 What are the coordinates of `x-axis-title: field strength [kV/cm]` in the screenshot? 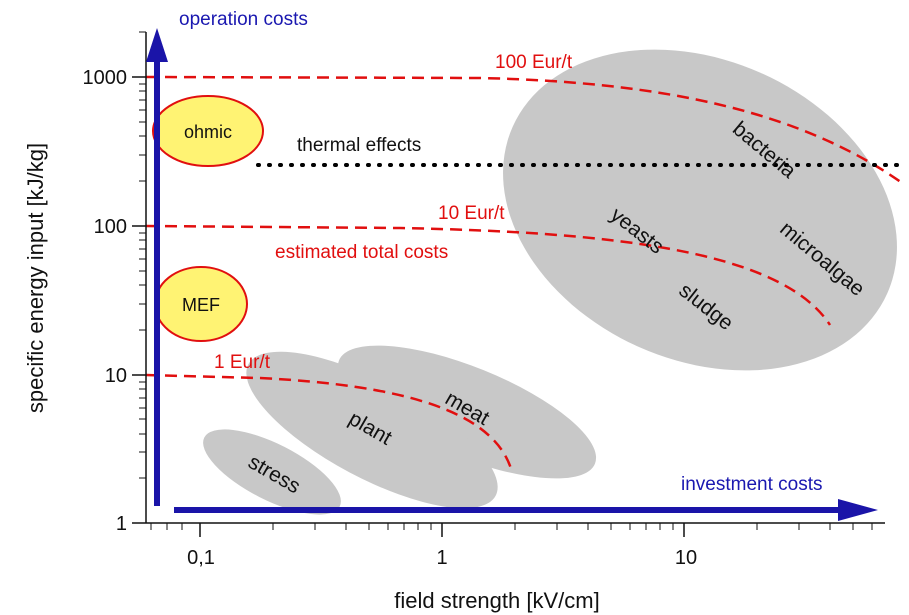 It's located at (496, 600).